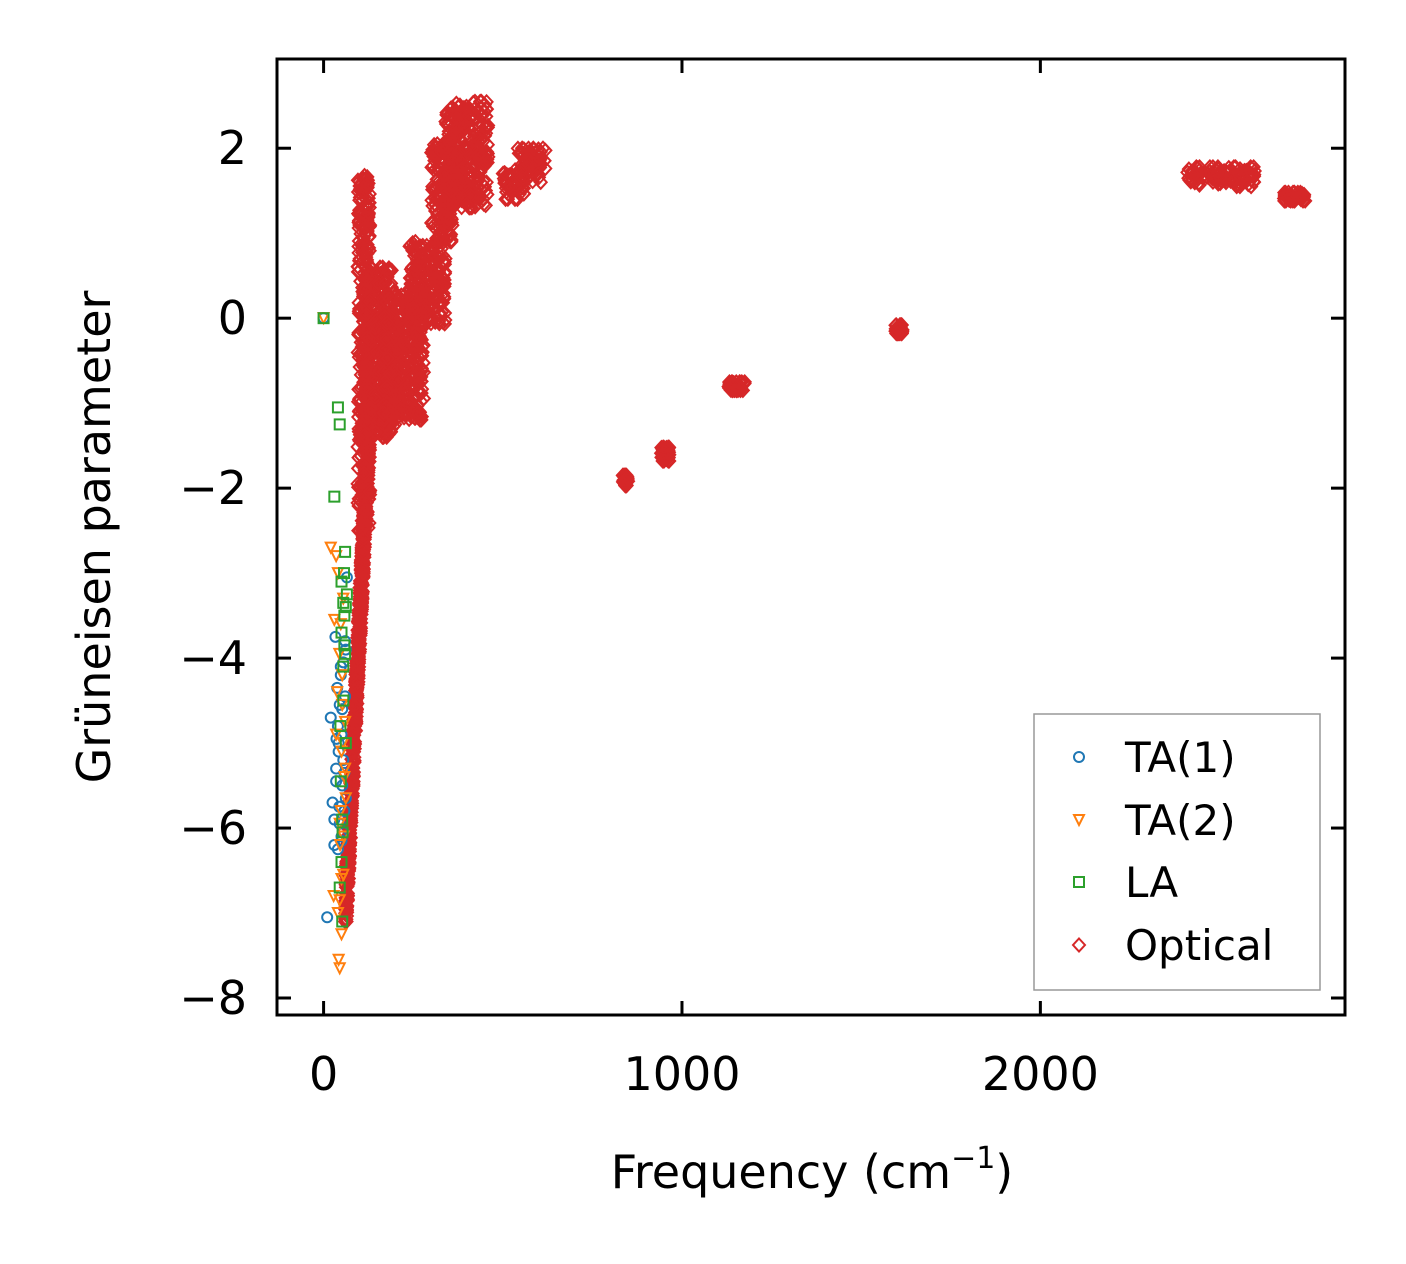 The image size is (1406, 1264). What do you see at coordinates (1151, 882) in the screenshot?
I see `legend-label-la: LA` at bounding box center [1151, 882].